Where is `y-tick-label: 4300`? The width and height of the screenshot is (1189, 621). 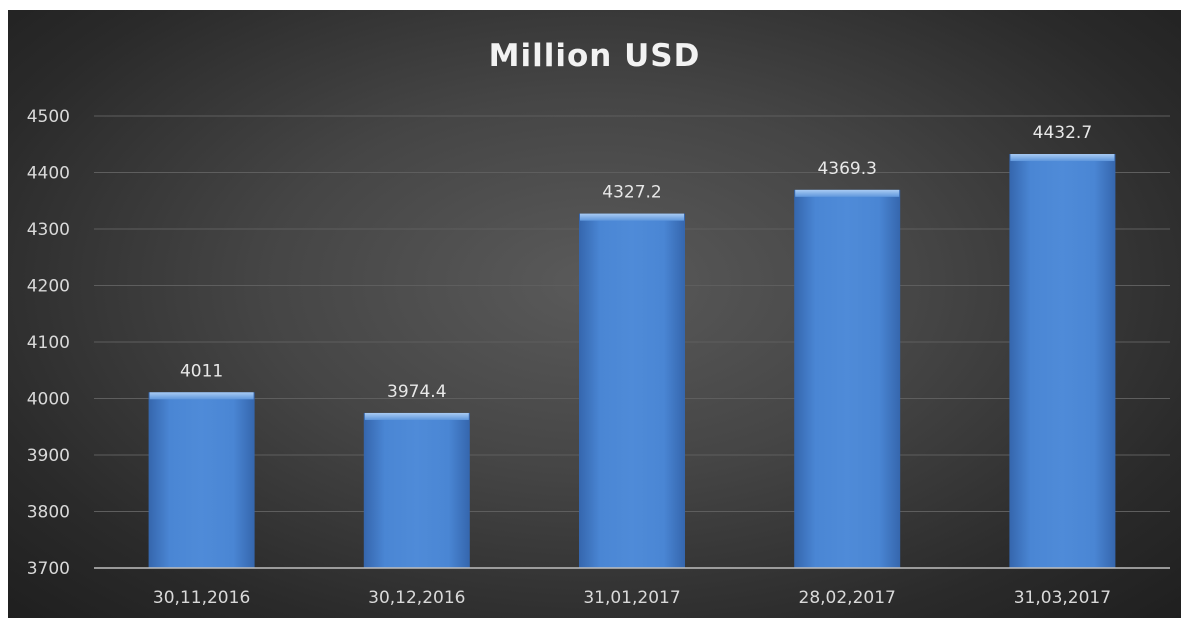 y-tick-label: 4300 is located at coordinates (48, 230).